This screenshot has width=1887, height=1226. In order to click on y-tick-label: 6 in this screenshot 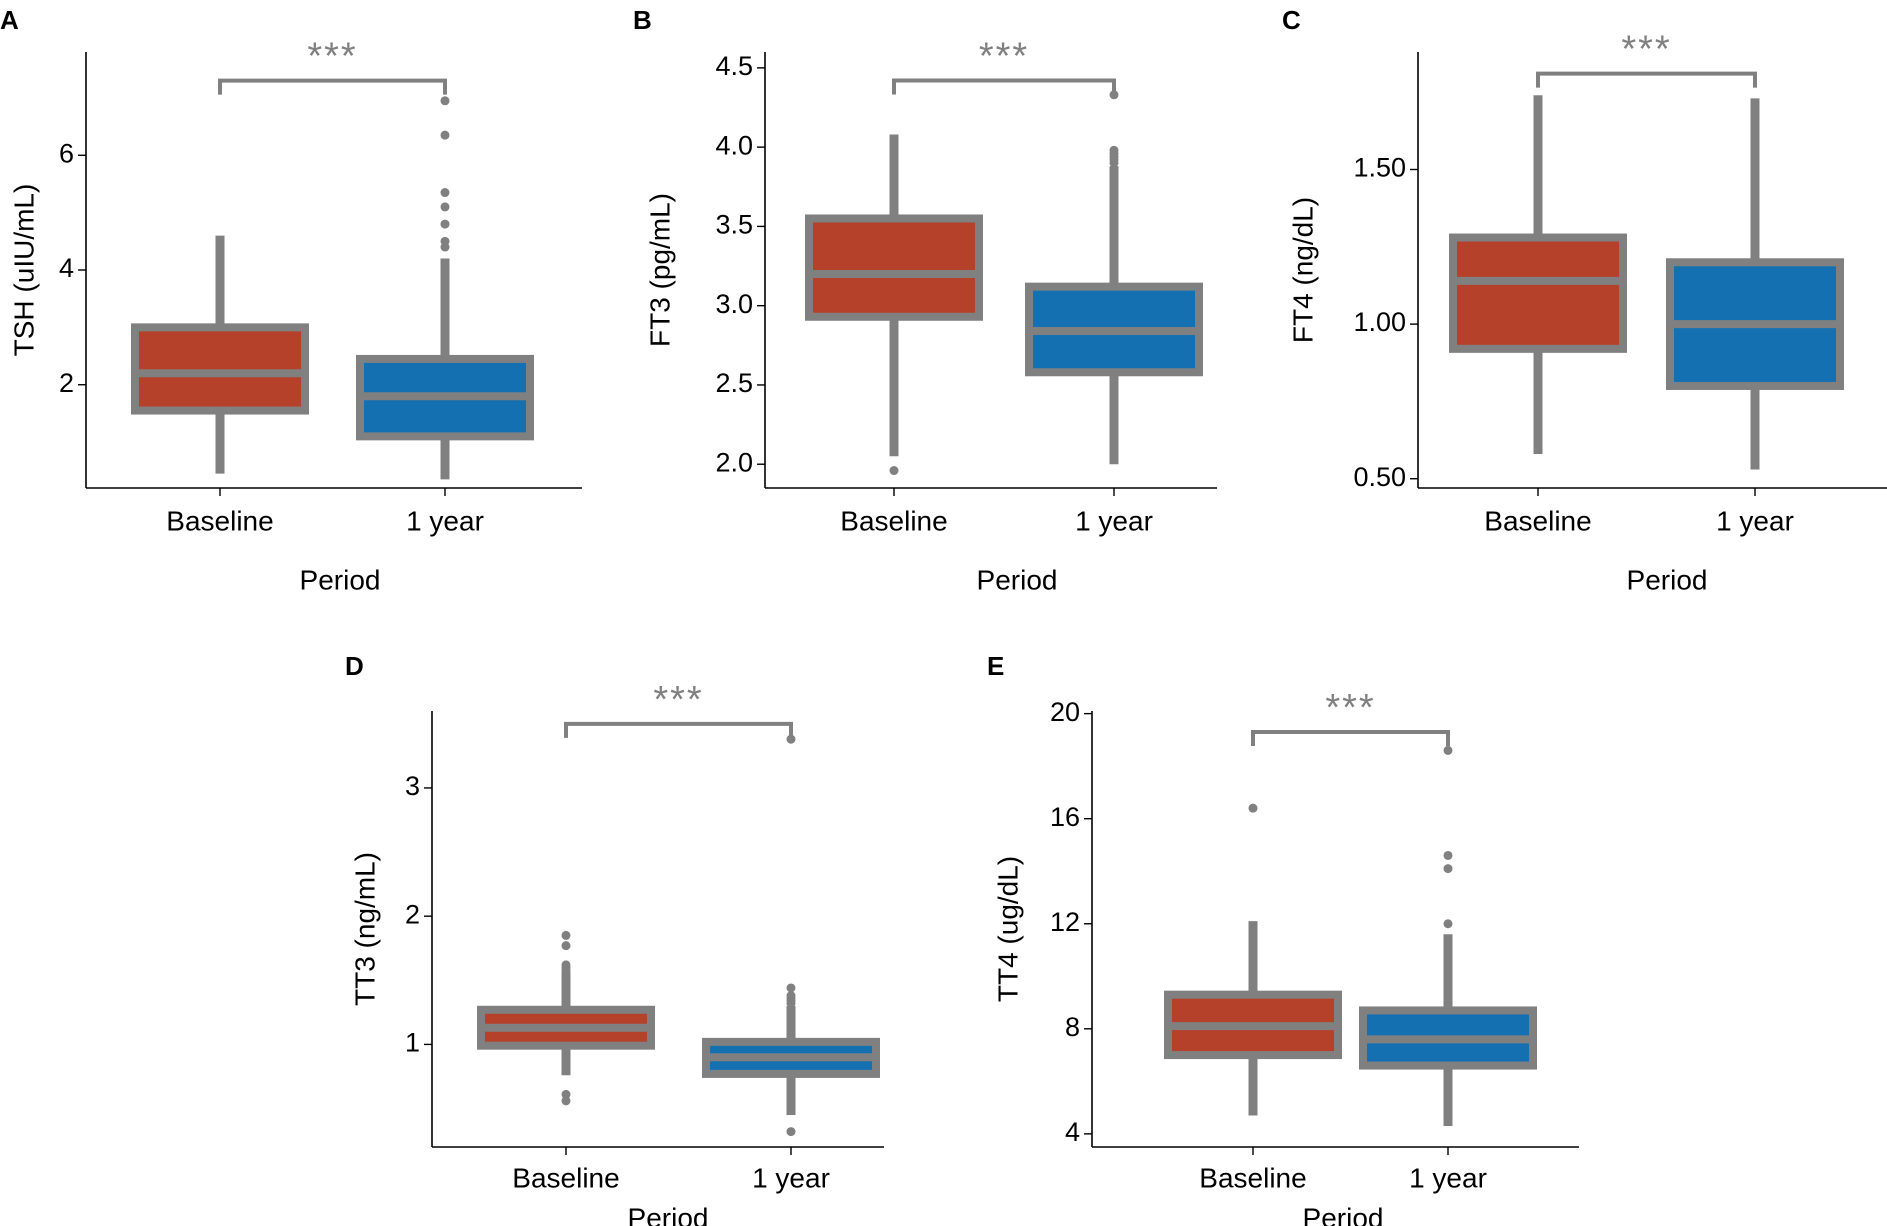, I will do `click(66, 153)`.